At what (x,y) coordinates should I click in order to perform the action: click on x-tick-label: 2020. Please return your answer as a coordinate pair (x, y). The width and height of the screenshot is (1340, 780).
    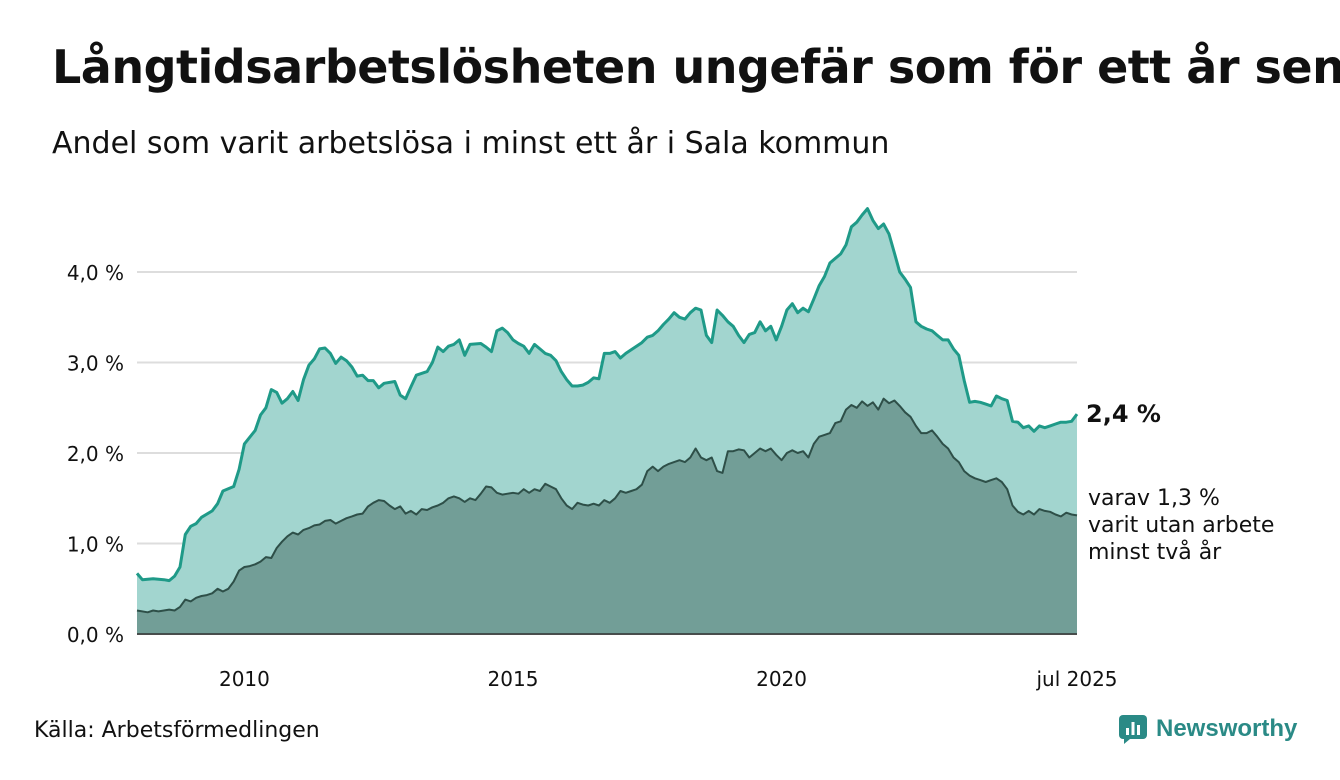
    Looking at the image, I should click on (781, 679).